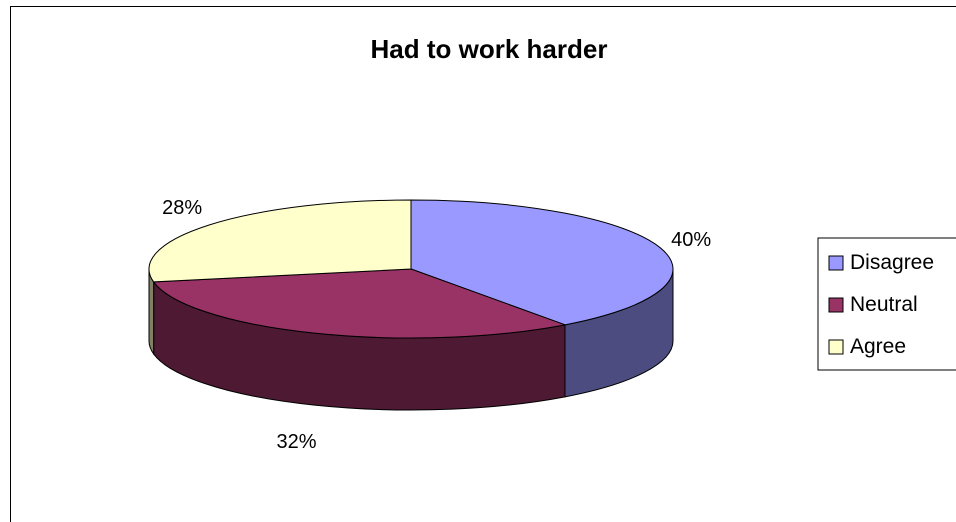 This screenshot has height=522, width=956. I want to click on pie-slices, so click(411, 269).